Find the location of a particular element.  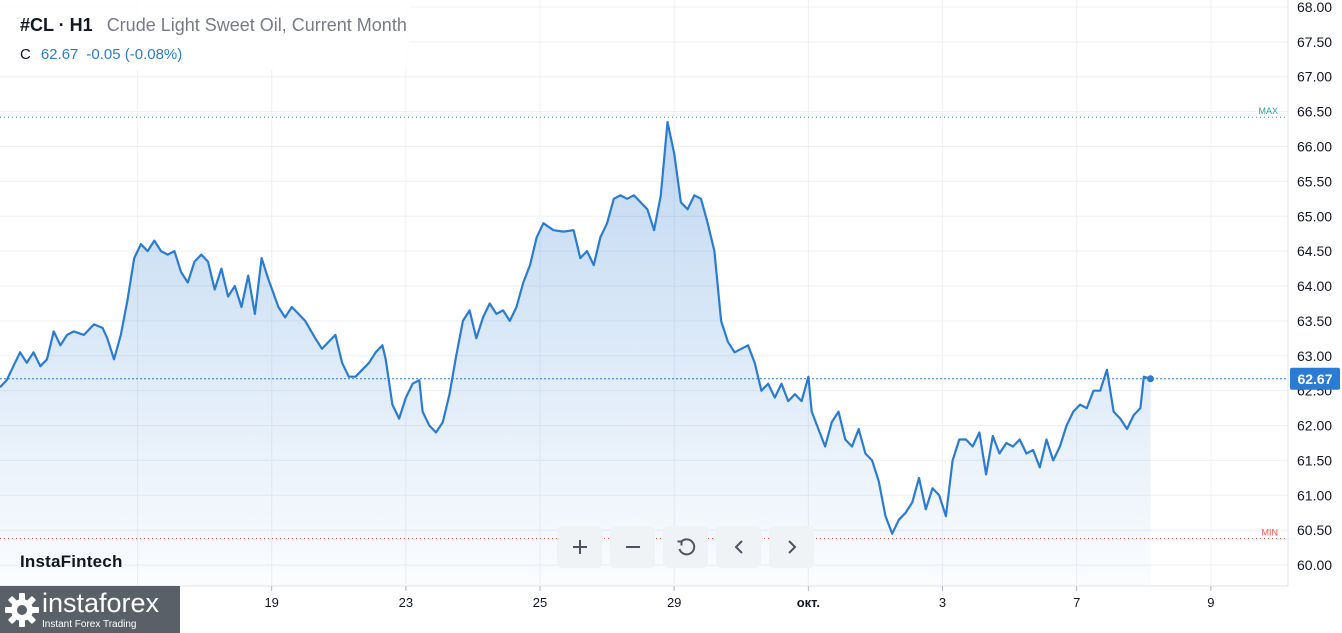

chart-toolbar is located at coordinates (685, 547).